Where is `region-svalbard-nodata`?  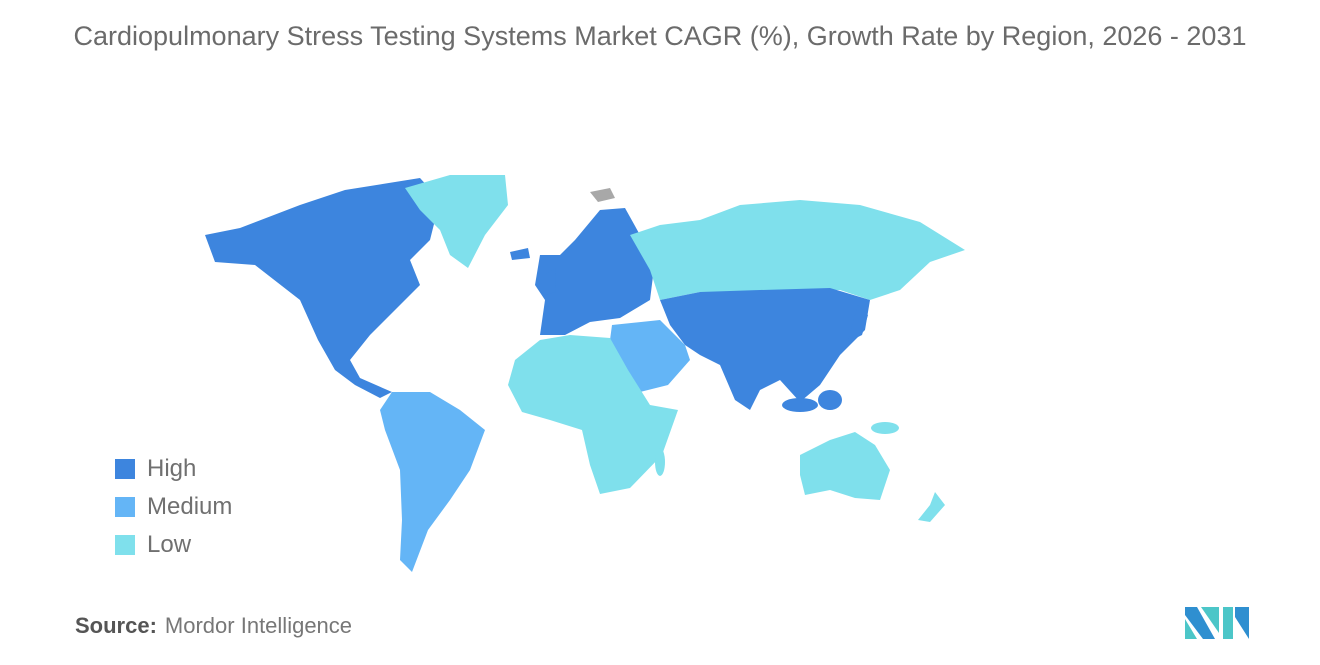
region-svalbard-nodata is located at coordinates (602, 195).